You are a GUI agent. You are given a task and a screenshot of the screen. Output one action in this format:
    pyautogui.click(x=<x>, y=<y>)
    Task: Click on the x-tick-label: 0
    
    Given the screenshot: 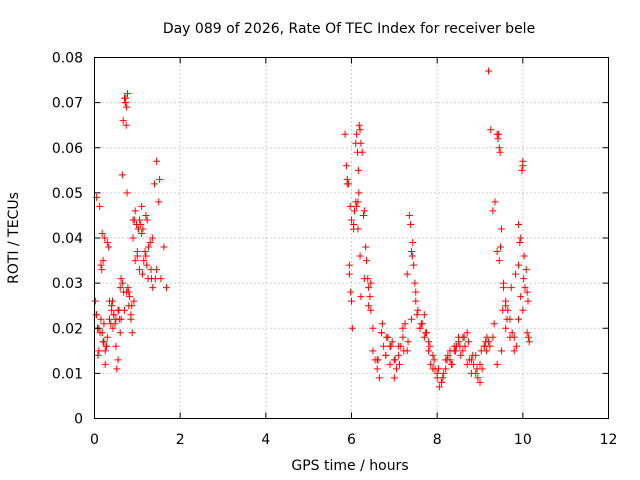 What is the action you would take?
    pyautogui.click(x=94, y=440)
    